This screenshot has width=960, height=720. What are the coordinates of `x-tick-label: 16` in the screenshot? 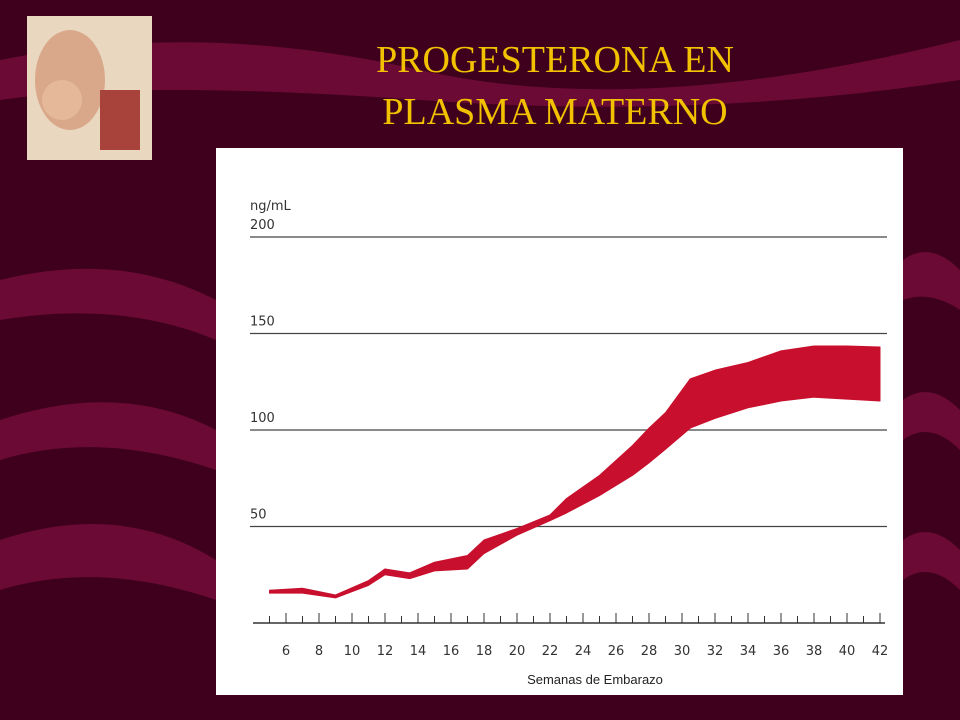 It's located at (451, 651).